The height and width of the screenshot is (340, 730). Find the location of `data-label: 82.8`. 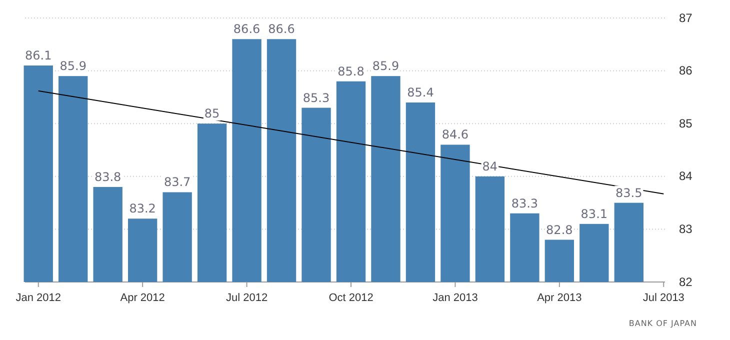

data-label: 82.8 is located at coordinates (559, 229).